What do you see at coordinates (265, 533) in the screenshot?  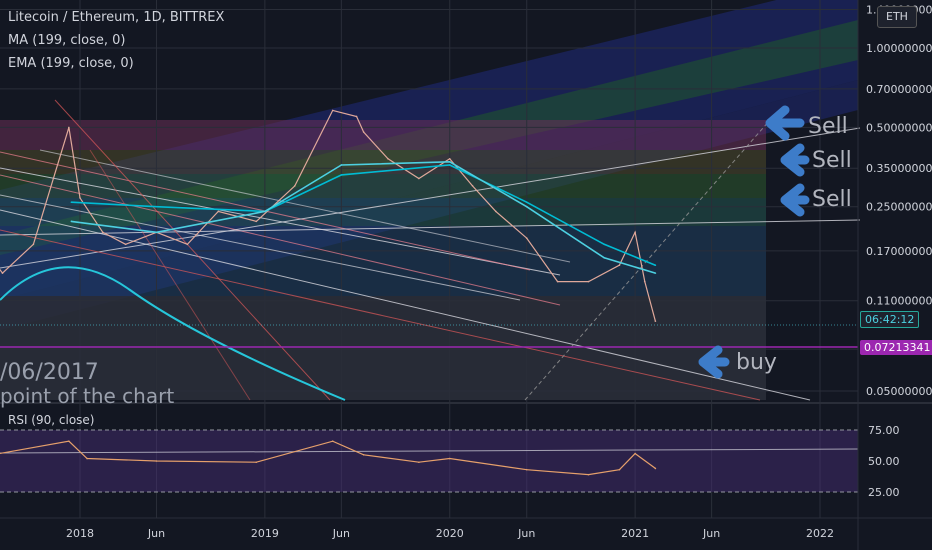 I see `x-tick-label: 2019` at bounding box center [265, 533].